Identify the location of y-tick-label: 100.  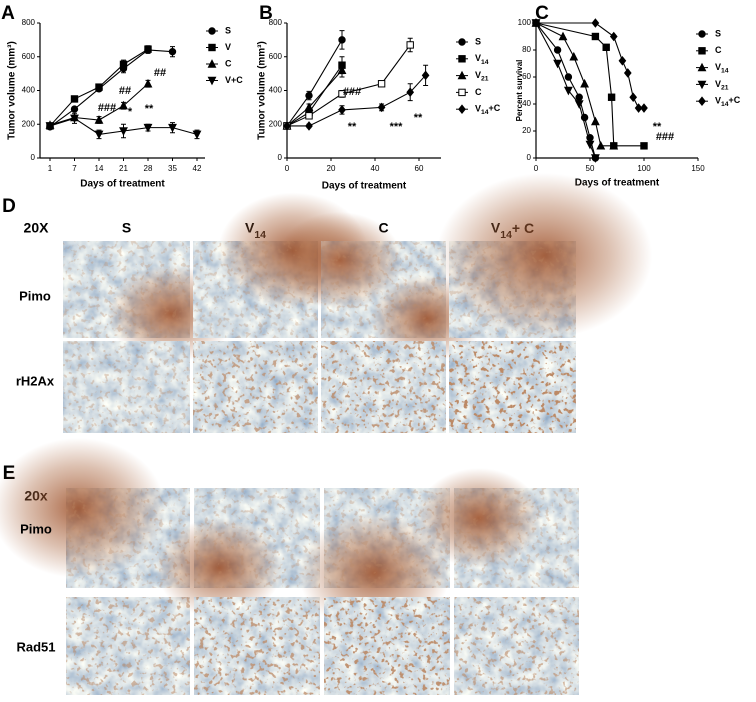
(525, 22).